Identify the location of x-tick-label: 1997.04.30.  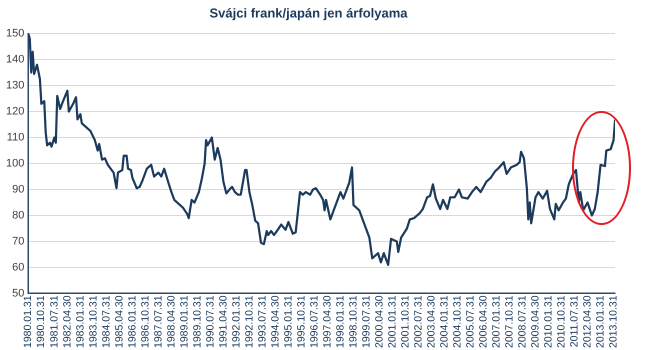
(327, 321).